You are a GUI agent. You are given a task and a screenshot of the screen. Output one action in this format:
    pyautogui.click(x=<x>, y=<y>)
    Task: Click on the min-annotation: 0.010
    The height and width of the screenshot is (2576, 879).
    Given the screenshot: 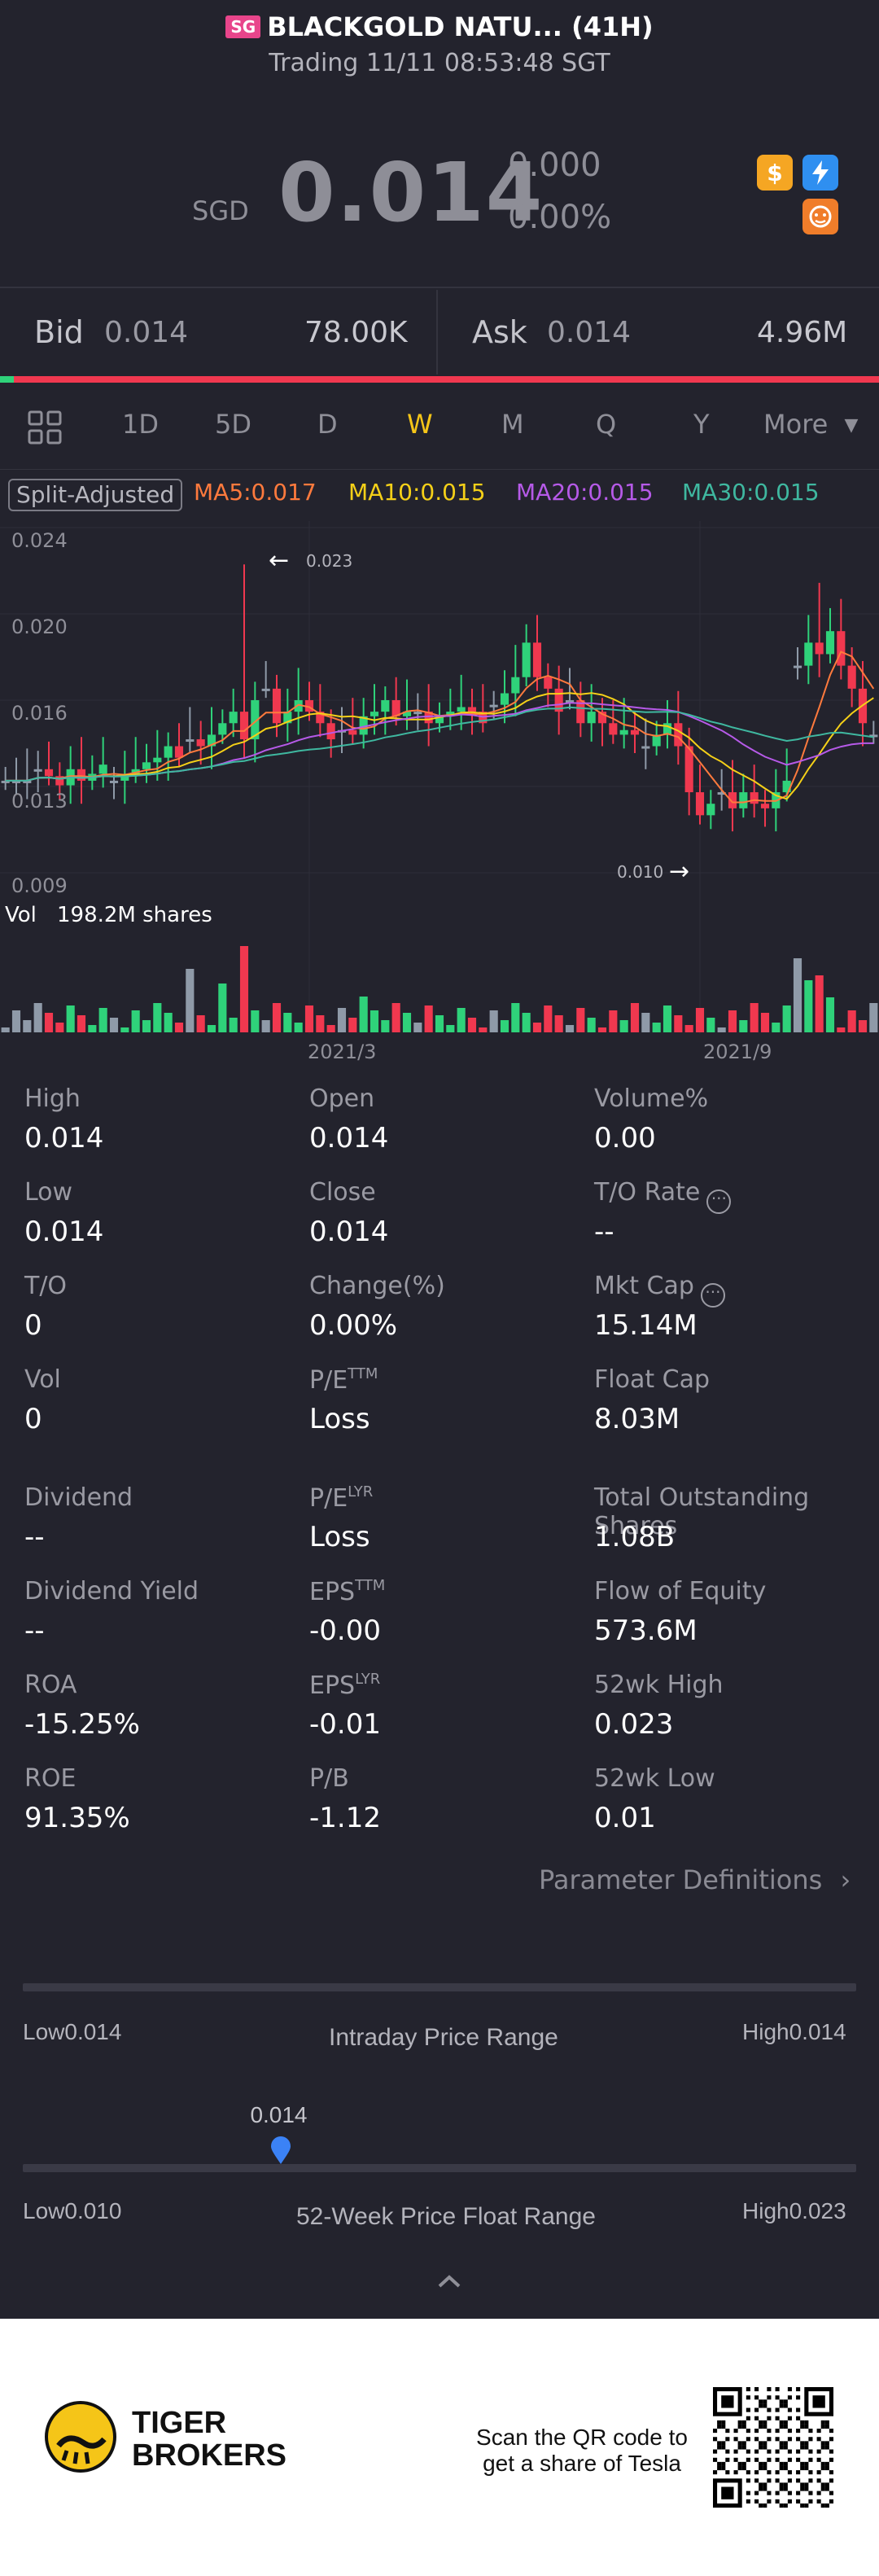 What is the action you would take?
    pyautogui.click(x=640, y=872)
    